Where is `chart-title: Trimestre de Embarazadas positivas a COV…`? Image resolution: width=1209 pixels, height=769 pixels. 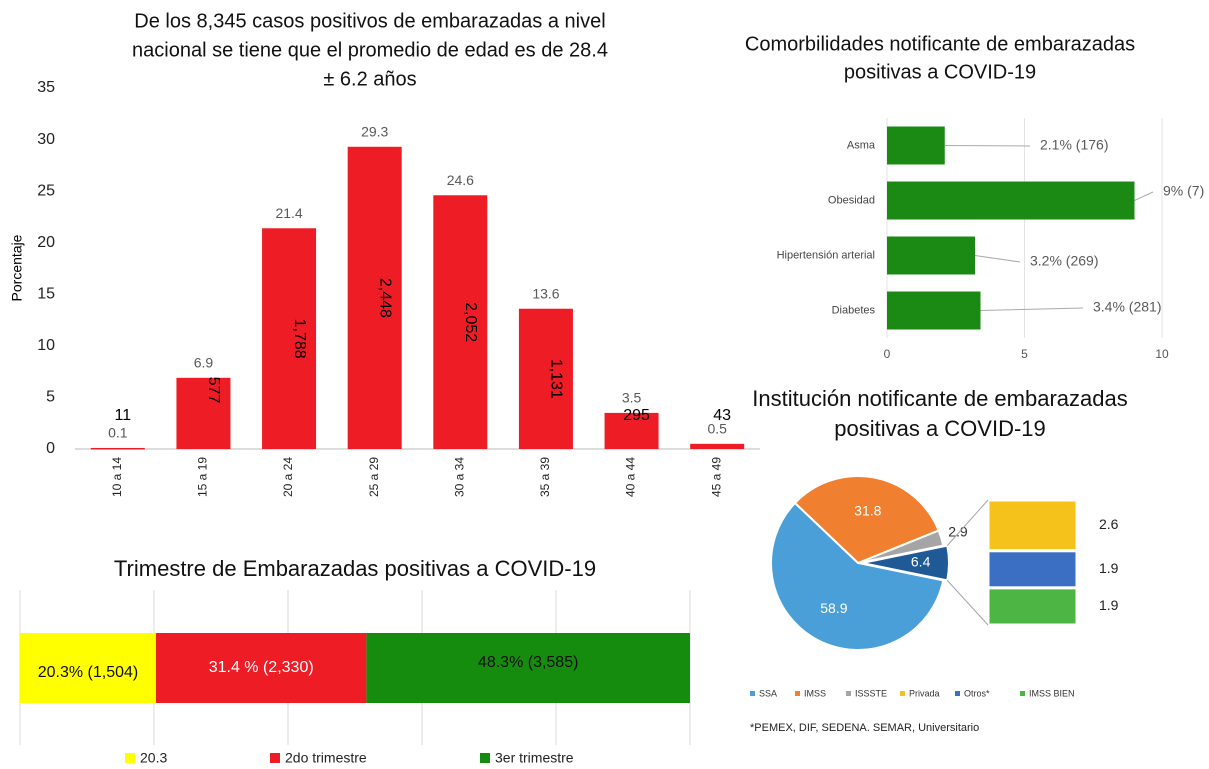 chart-title: Trimestre de Embarazadas positivas a COV… is located at coordinates (355, 568).